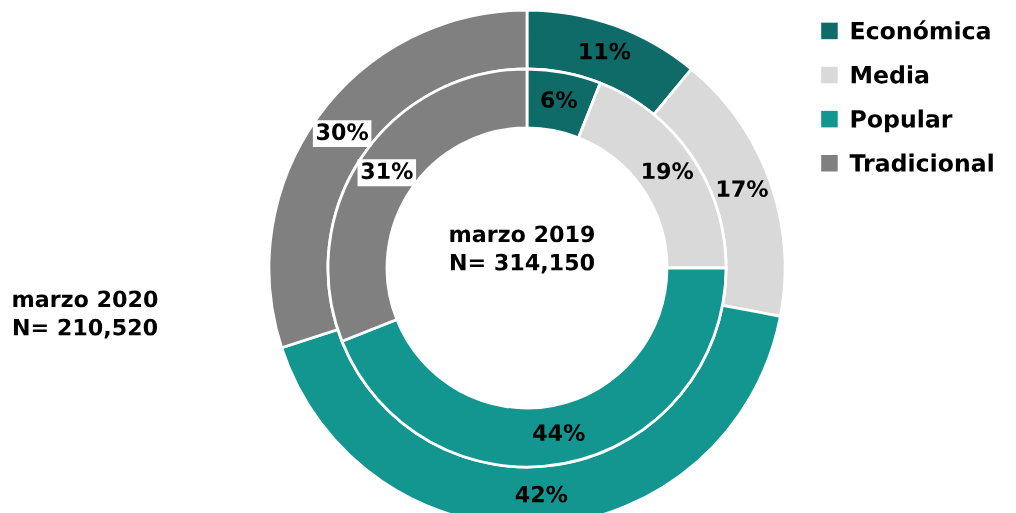  Describe the element at coordinates (541, 494) in the screenshot. I see `data-label: 42%` at that location.